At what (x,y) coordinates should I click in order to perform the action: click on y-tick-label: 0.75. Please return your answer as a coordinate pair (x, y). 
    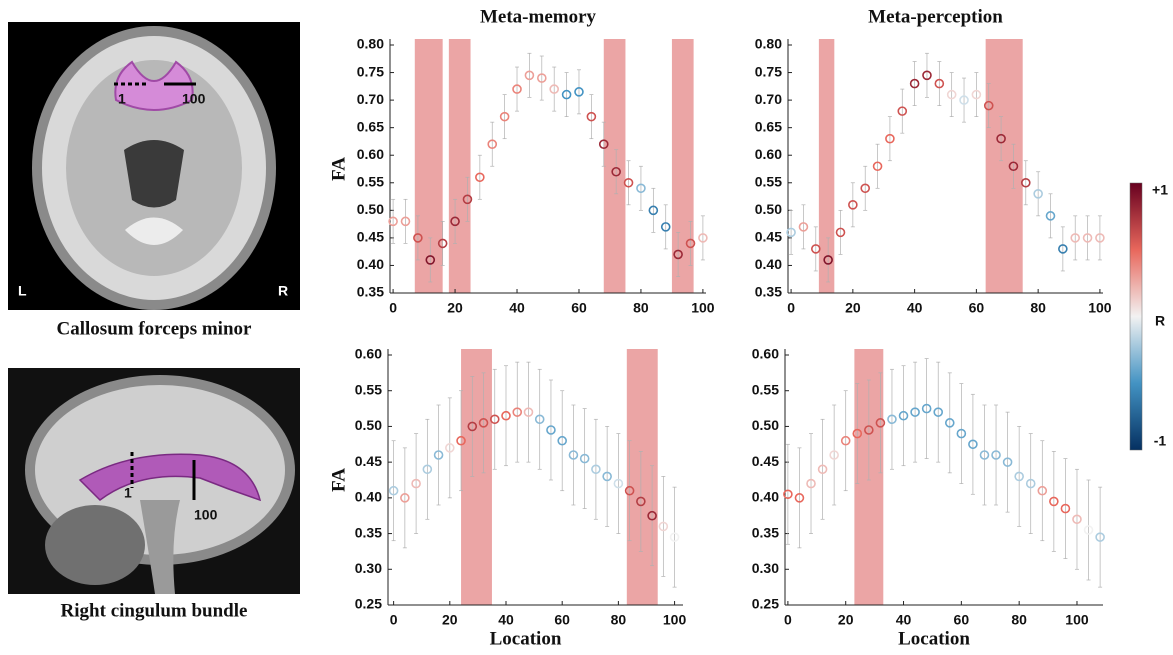
    Looking at the image, I should click on (370, 71).